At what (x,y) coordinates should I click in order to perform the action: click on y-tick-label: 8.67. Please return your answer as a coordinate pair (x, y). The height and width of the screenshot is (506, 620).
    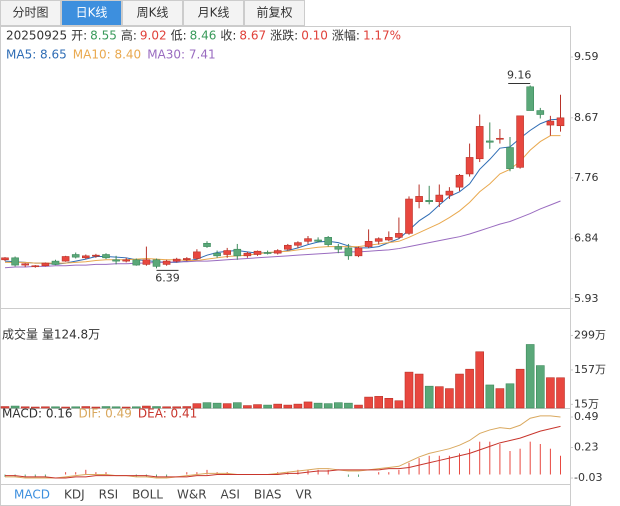
    Looking at the image, I should click on (586, 117).